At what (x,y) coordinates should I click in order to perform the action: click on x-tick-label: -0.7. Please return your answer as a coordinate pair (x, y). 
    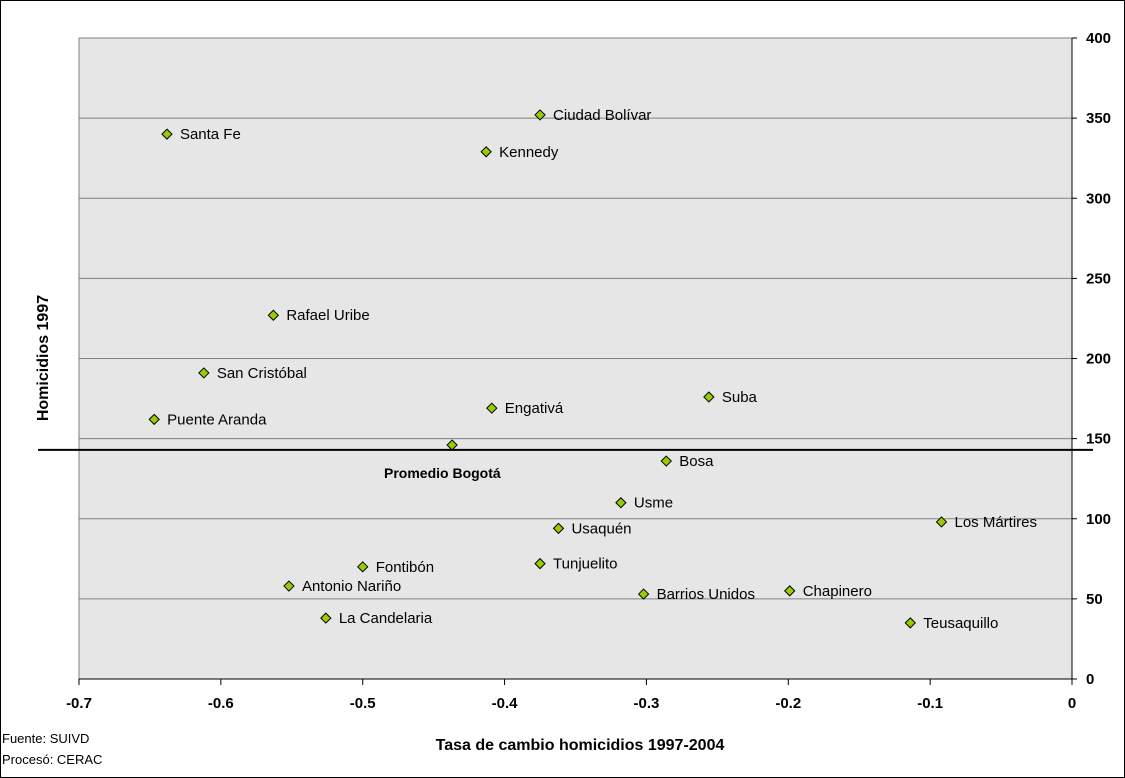
    Looking at the image, I should click on (79, 703).